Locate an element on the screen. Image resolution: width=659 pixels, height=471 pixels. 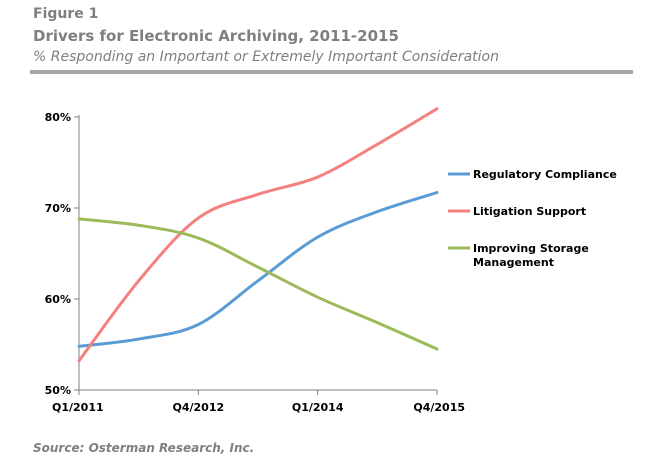
legend-label-regulatory-compliance: Regulatory Compliance is located at coordinates (545, 174).